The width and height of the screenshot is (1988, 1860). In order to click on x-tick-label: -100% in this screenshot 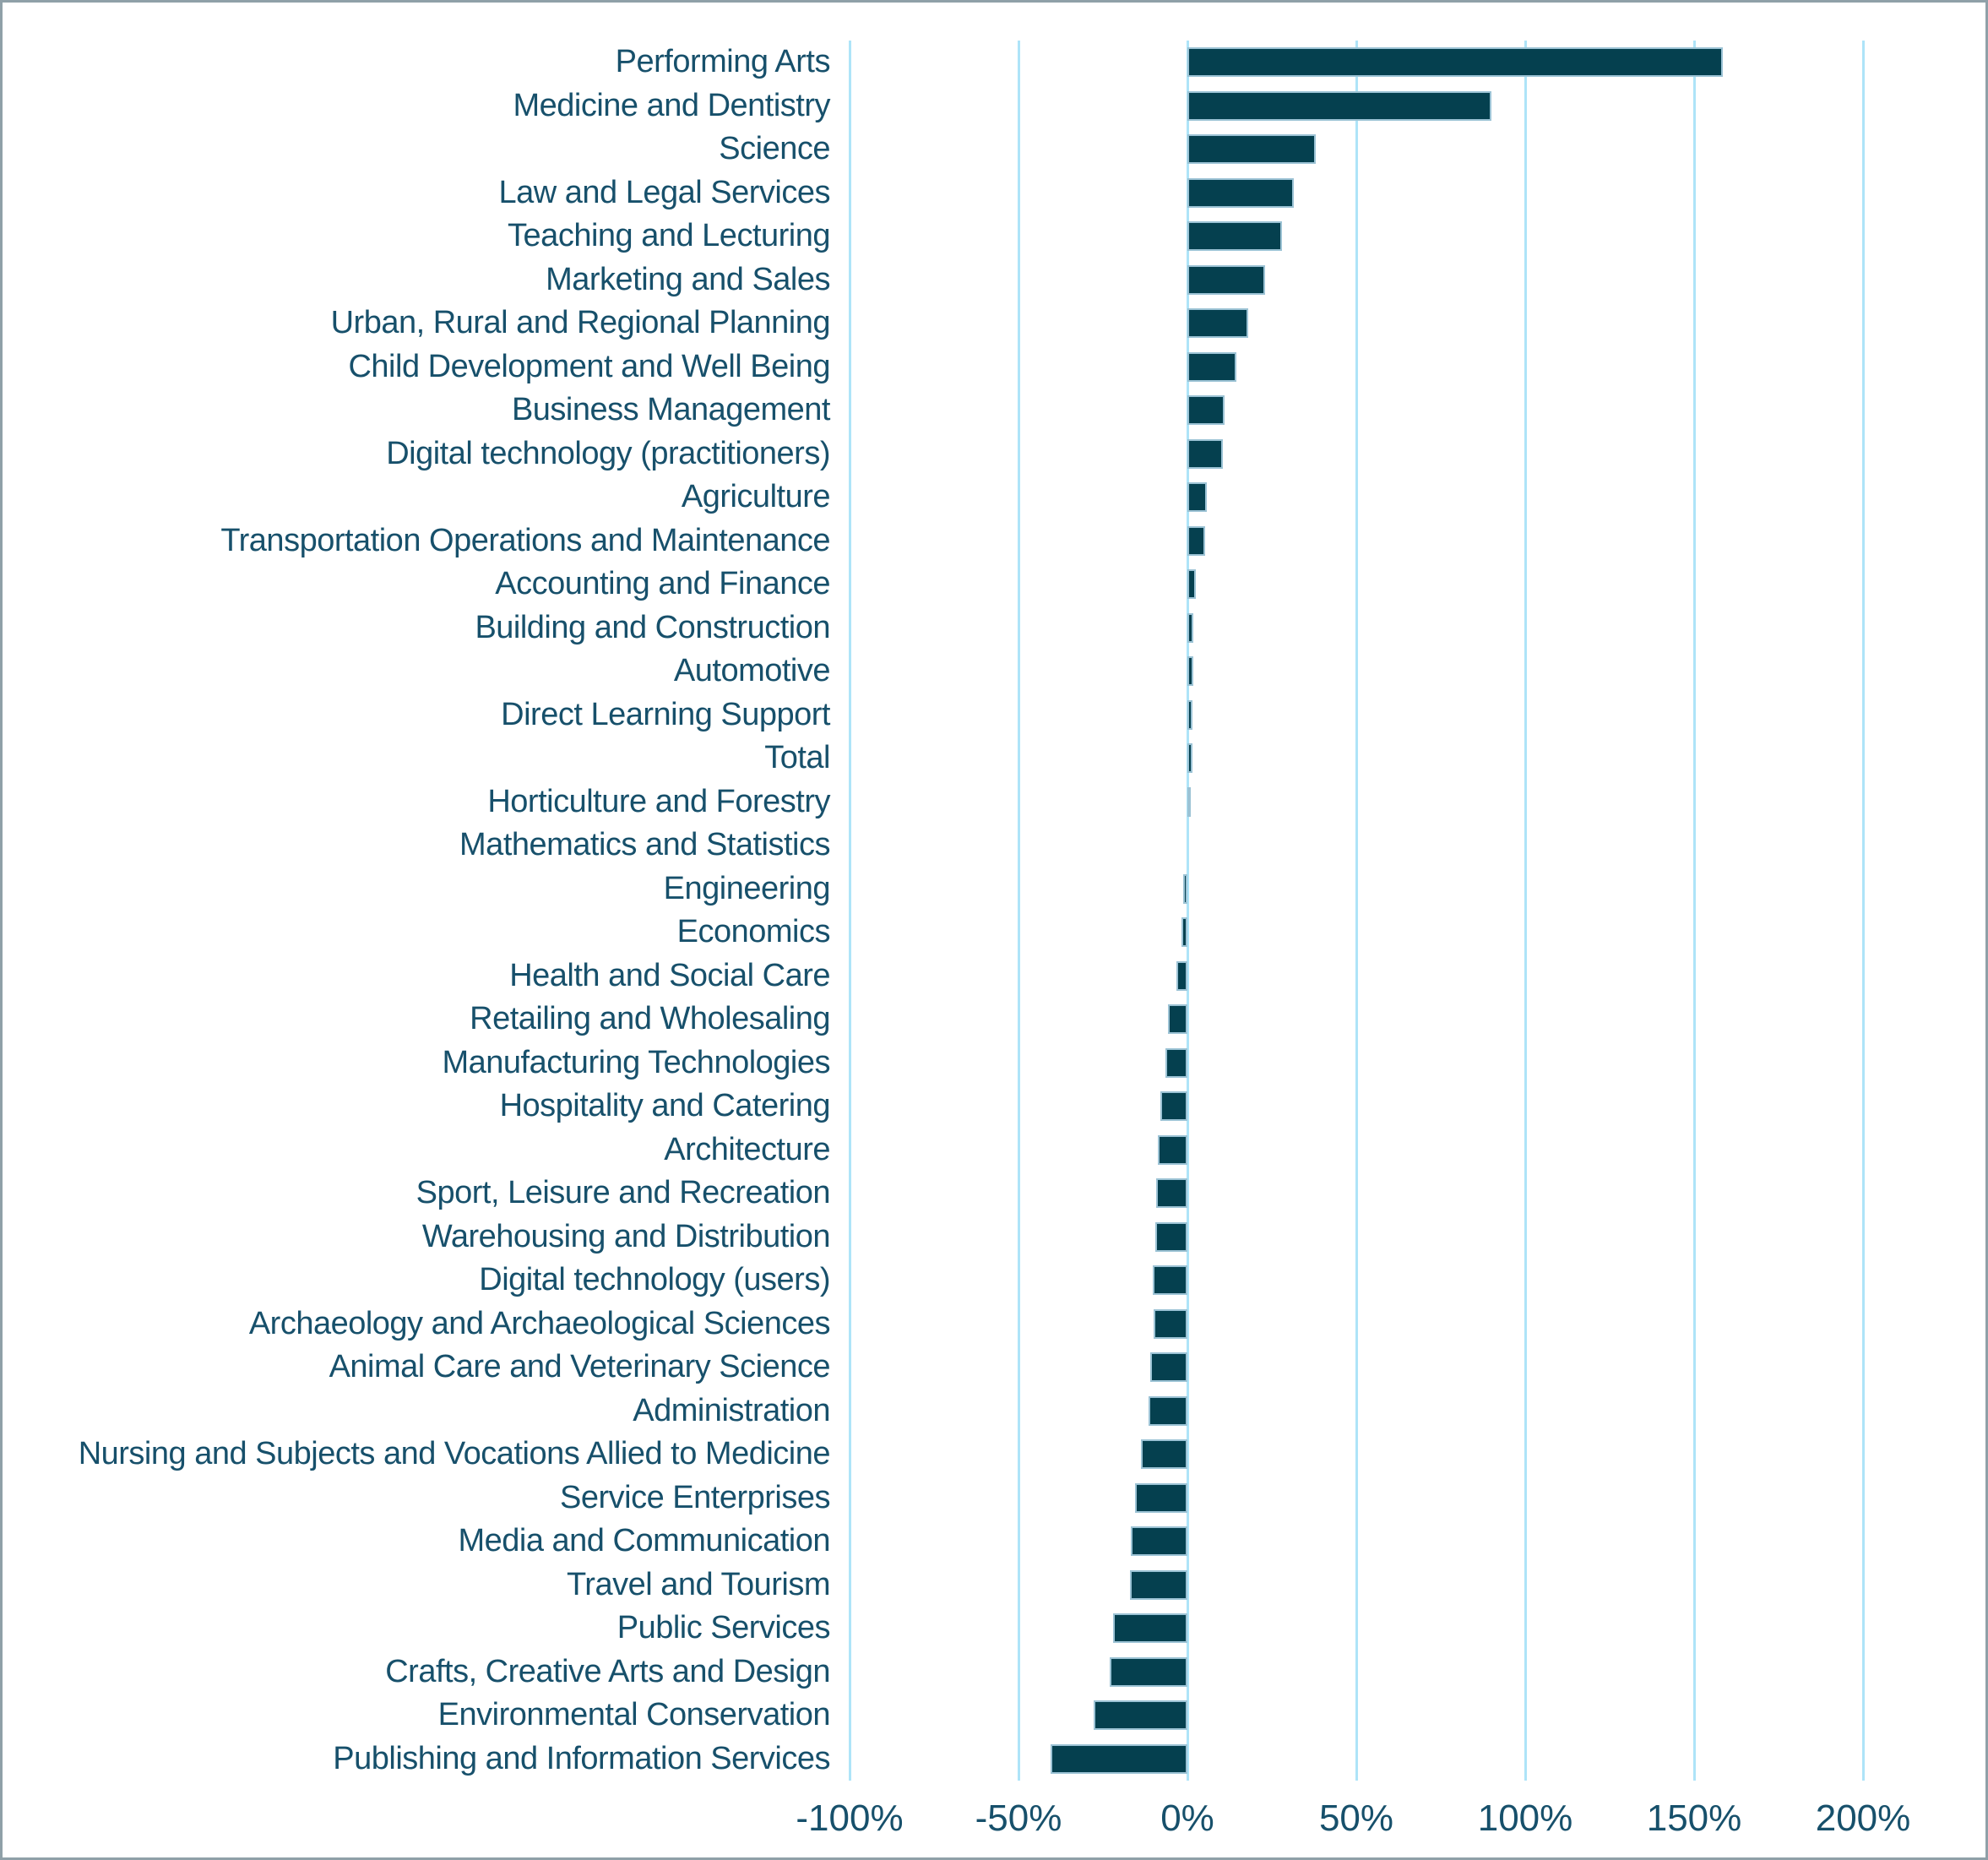, I will do `click(850, 1818)`.